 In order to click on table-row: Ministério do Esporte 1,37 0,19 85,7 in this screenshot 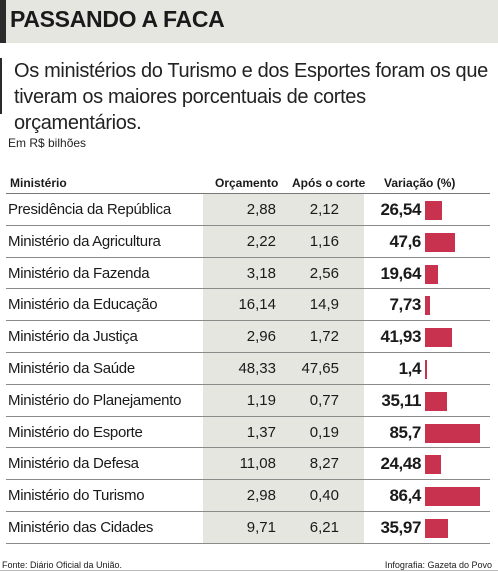, I will do `click(249, 432)`.